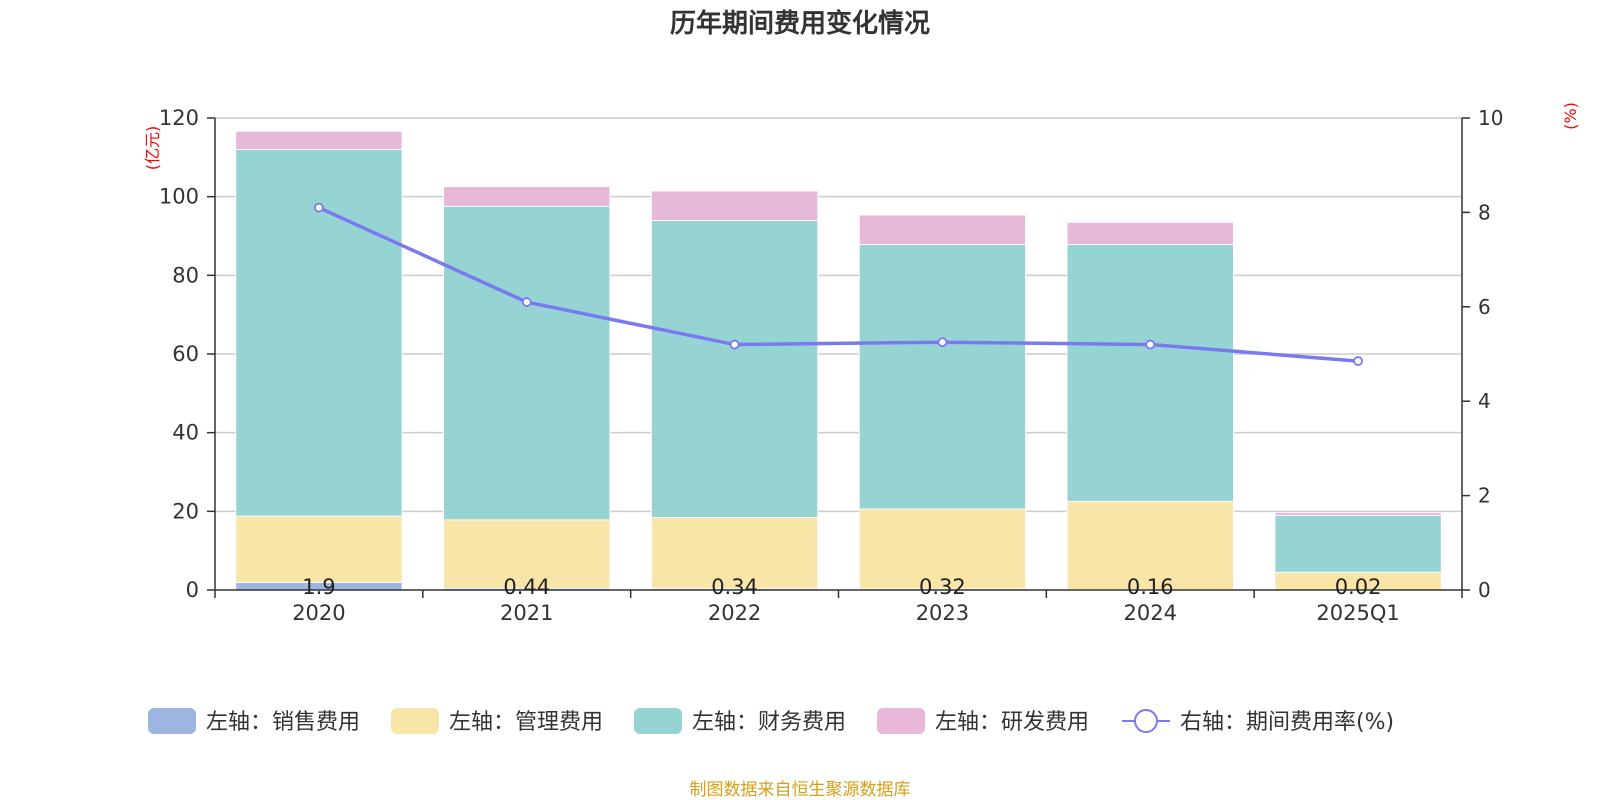 The width and height of the screenshot is (1600, 800). Describe the element at coordinates (179, 118) in the screenshot. I see `left-tick-label: 120` at that location.